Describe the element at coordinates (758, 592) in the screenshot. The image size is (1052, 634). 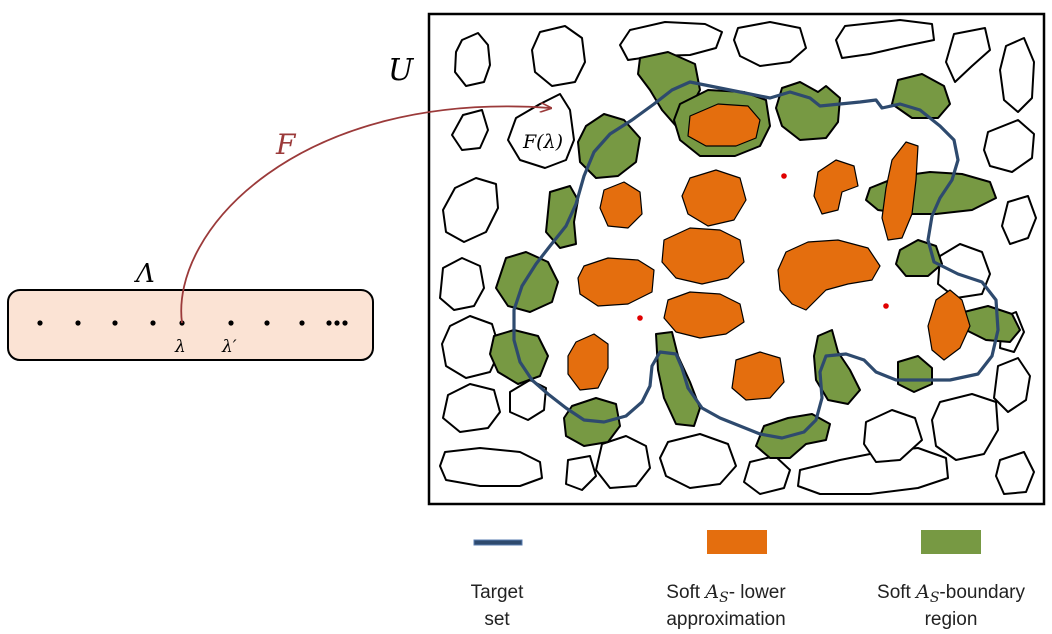
I see `legend-lower-suffix: - lower` at that location.